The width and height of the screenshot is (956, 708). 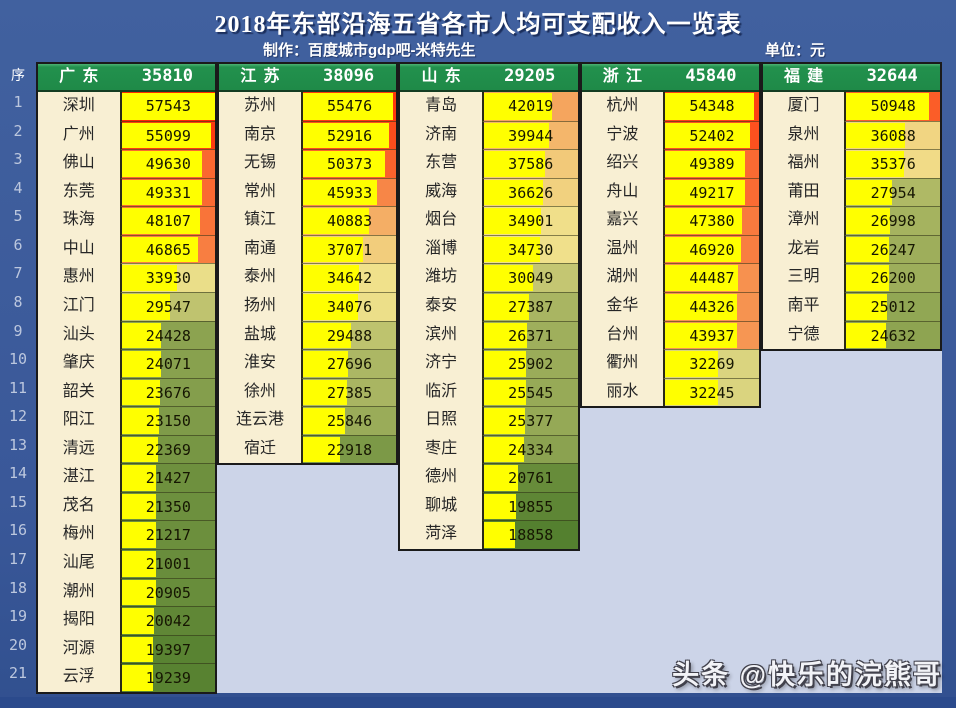 I want to click on city-value-cell: 21350, so click(x=167, y=506).